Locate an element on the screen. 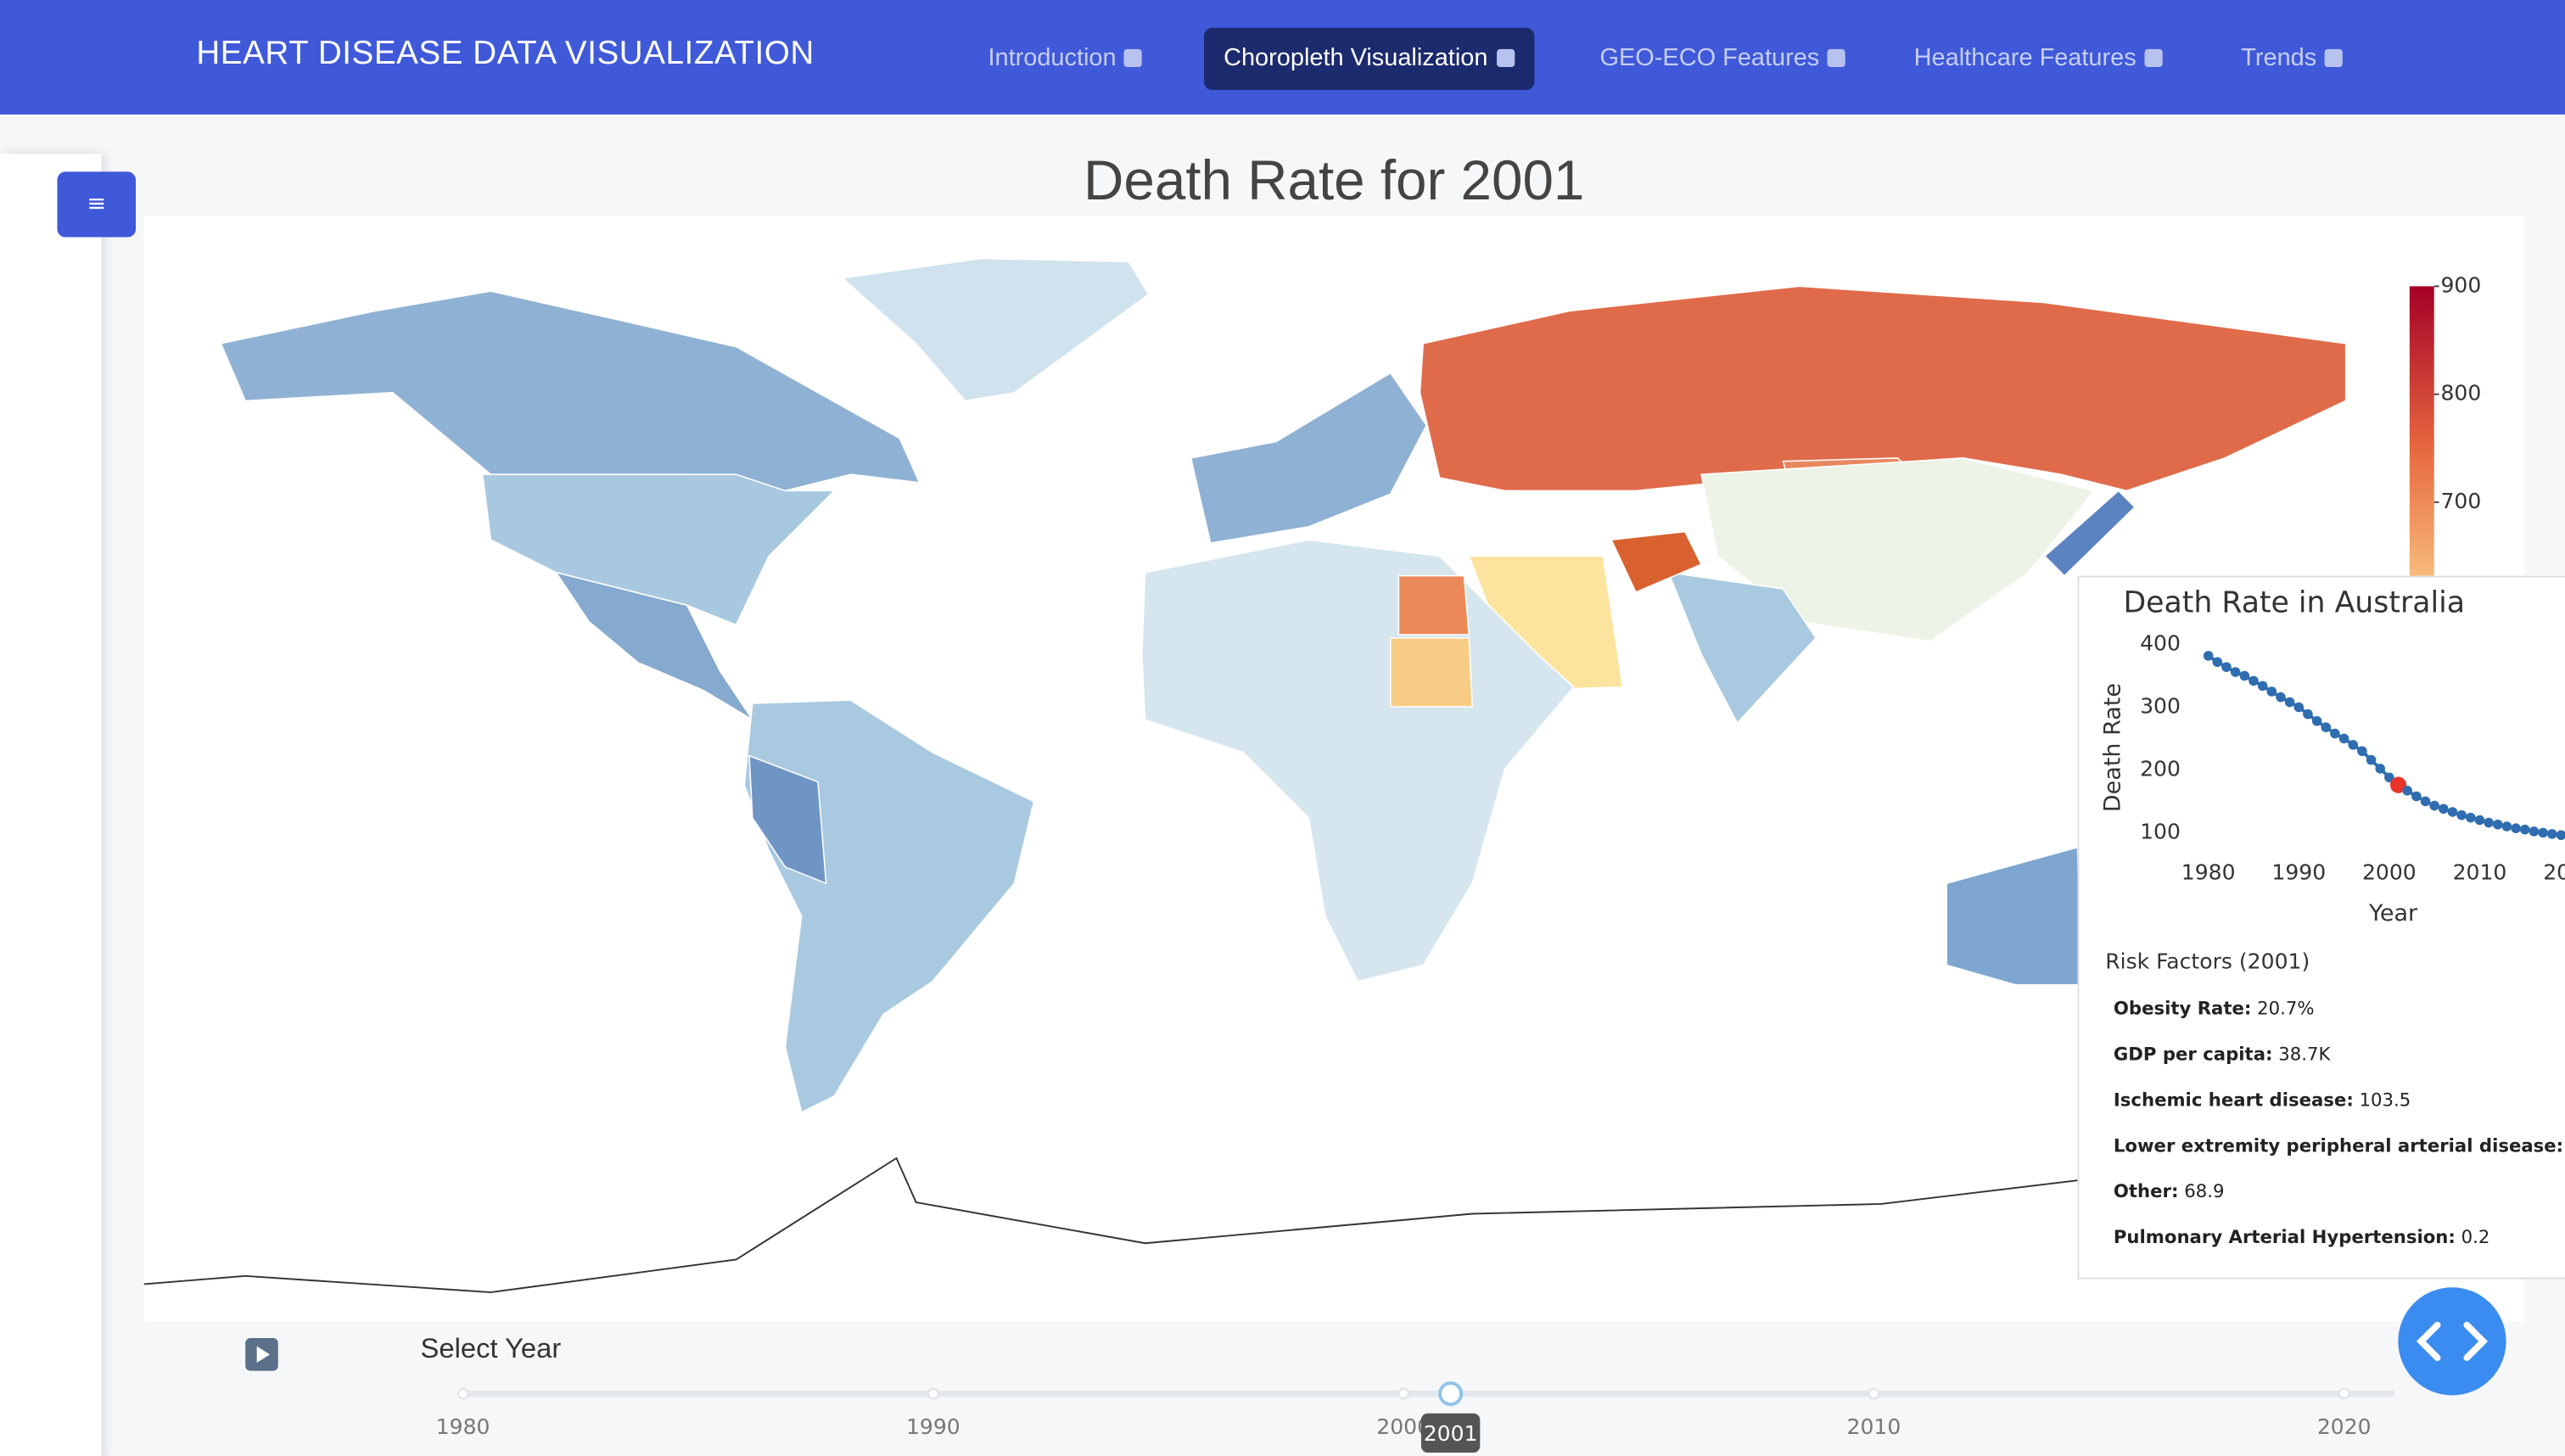 This screenshot has width=2565, height=1456. x-tick-label: 1990 is located at coordinates (2298, 873).